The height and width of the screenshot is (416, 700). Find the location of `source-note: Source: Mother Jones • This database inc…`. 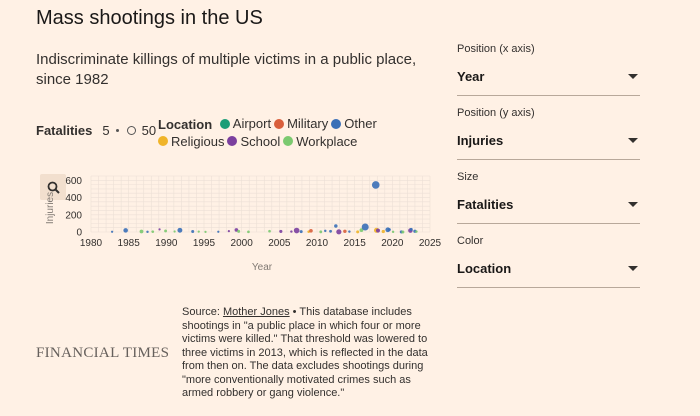

source-note: Source: Mother Jones • This database inc… is located at coordinates (313, 353).